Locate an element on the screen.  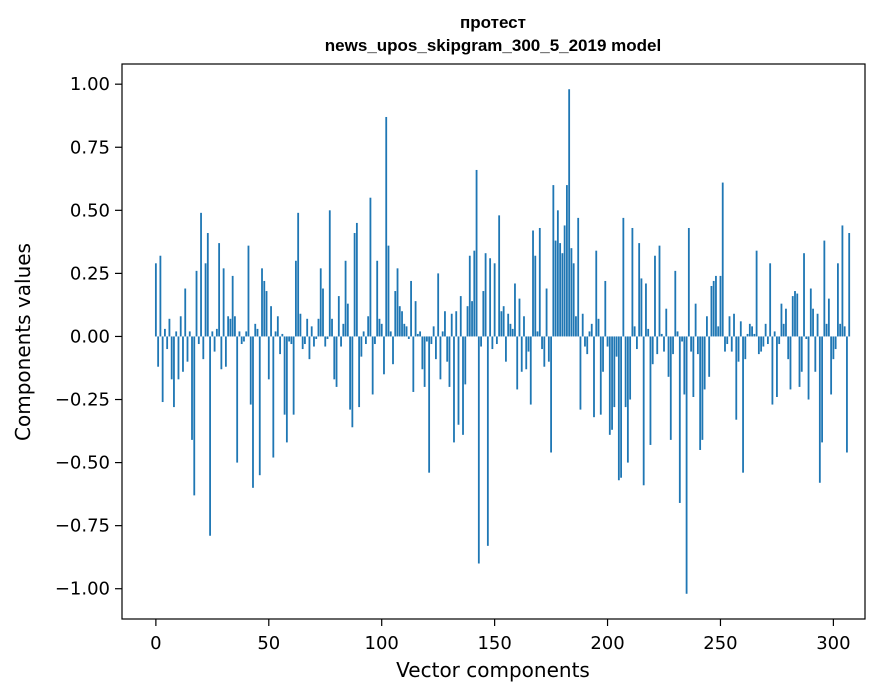
x-axis-ticks: 0 50 100 150 200 250 300 is located at coordinates (500, 636).